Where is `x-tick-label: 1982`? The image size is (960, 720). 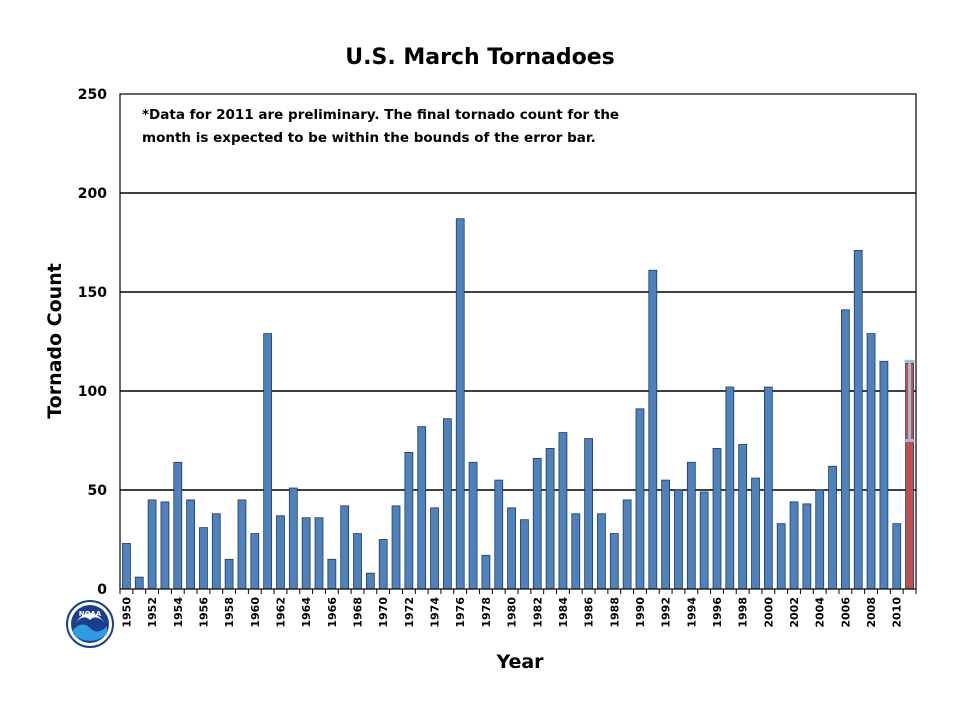 x-tick-label: 1982 is located at coordinates (537, 612).